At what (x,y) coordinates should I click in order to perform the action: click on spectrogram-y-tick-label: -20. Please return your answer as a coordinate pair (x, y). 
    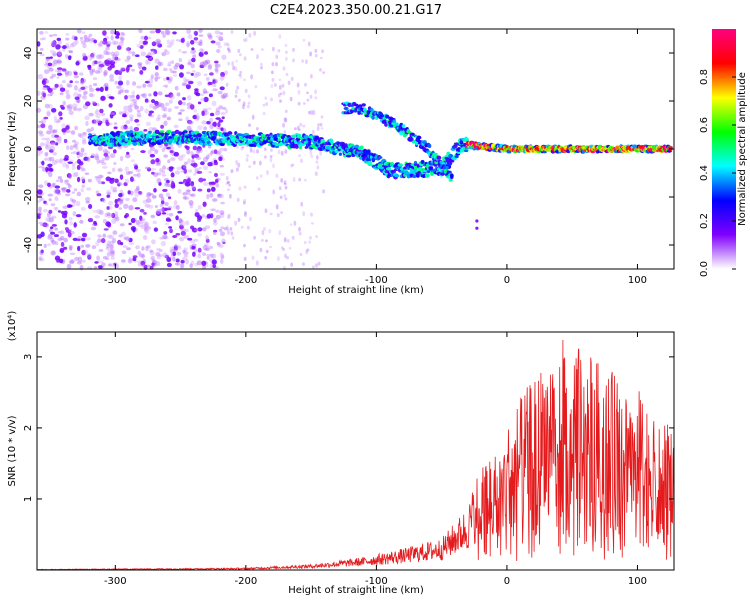
    Looking at the image, I should click on (28, 197).